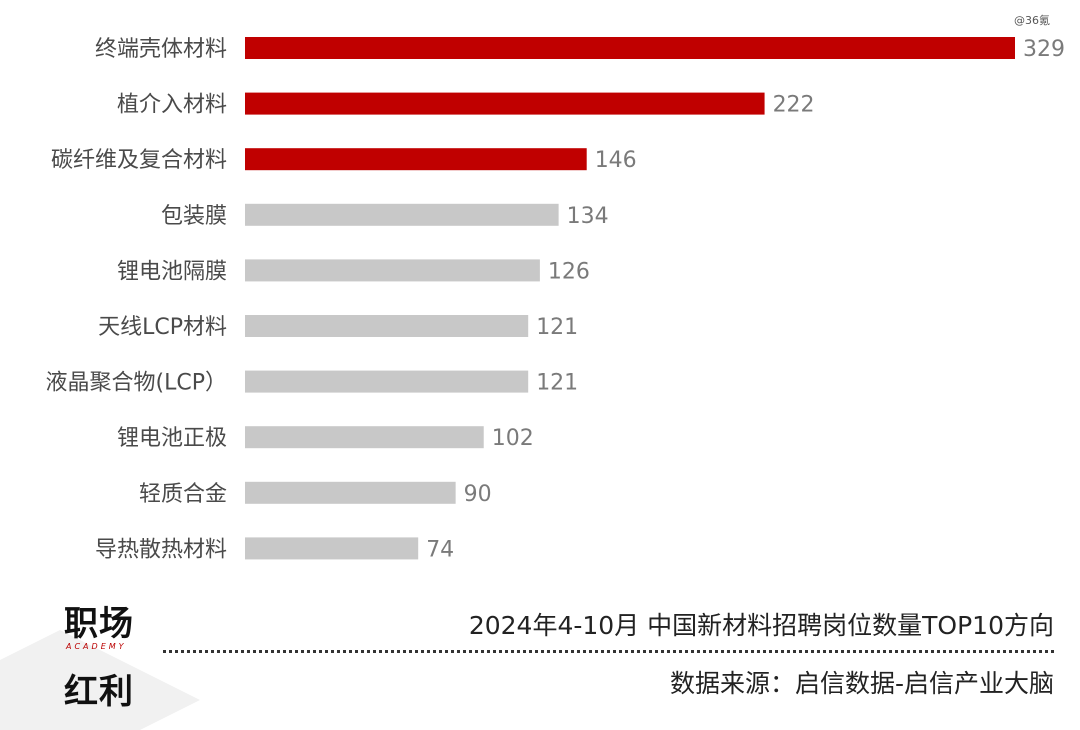 The width and height of the screenshot is (1080, 730). I want to click on category-label: 导热散热材料, so click(161, 549).